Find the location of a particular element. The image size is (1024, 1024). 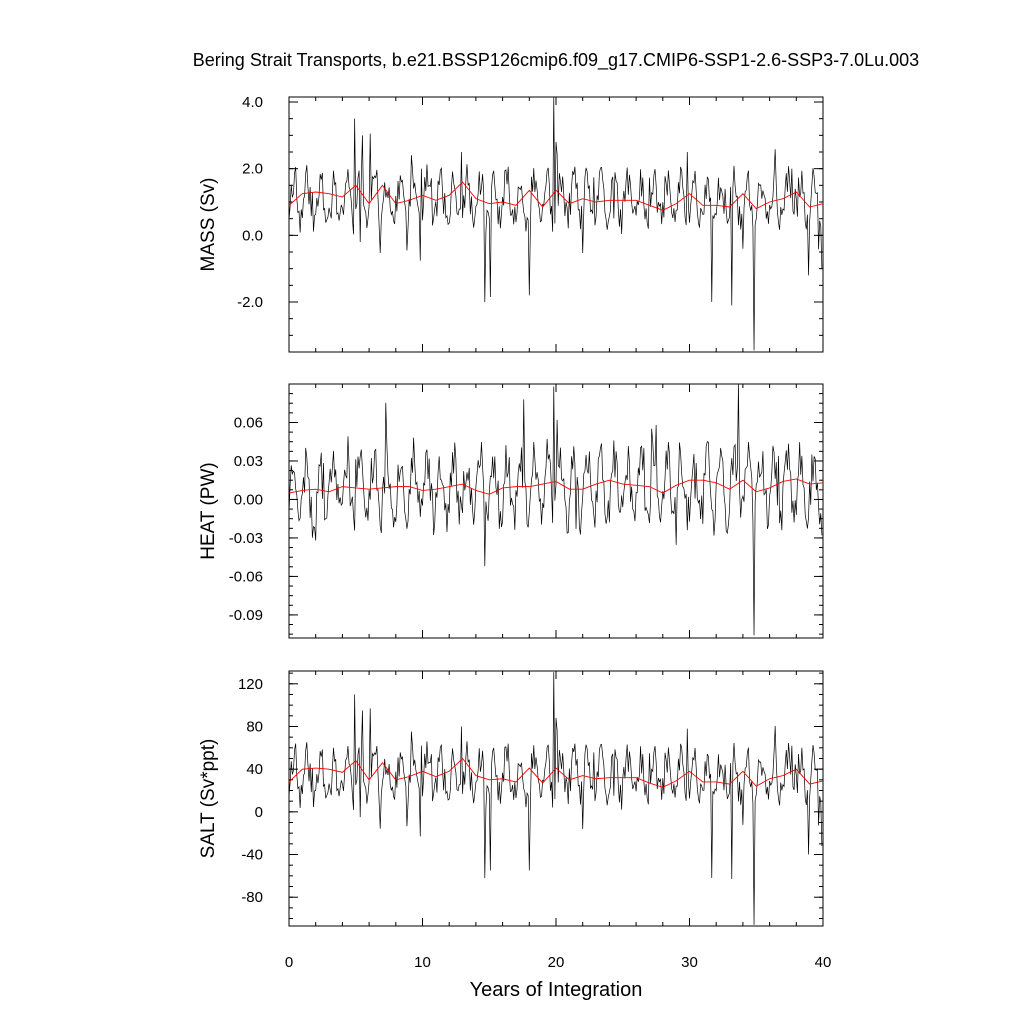

annual-mean-series-heat is located at coordinates (556, 486).